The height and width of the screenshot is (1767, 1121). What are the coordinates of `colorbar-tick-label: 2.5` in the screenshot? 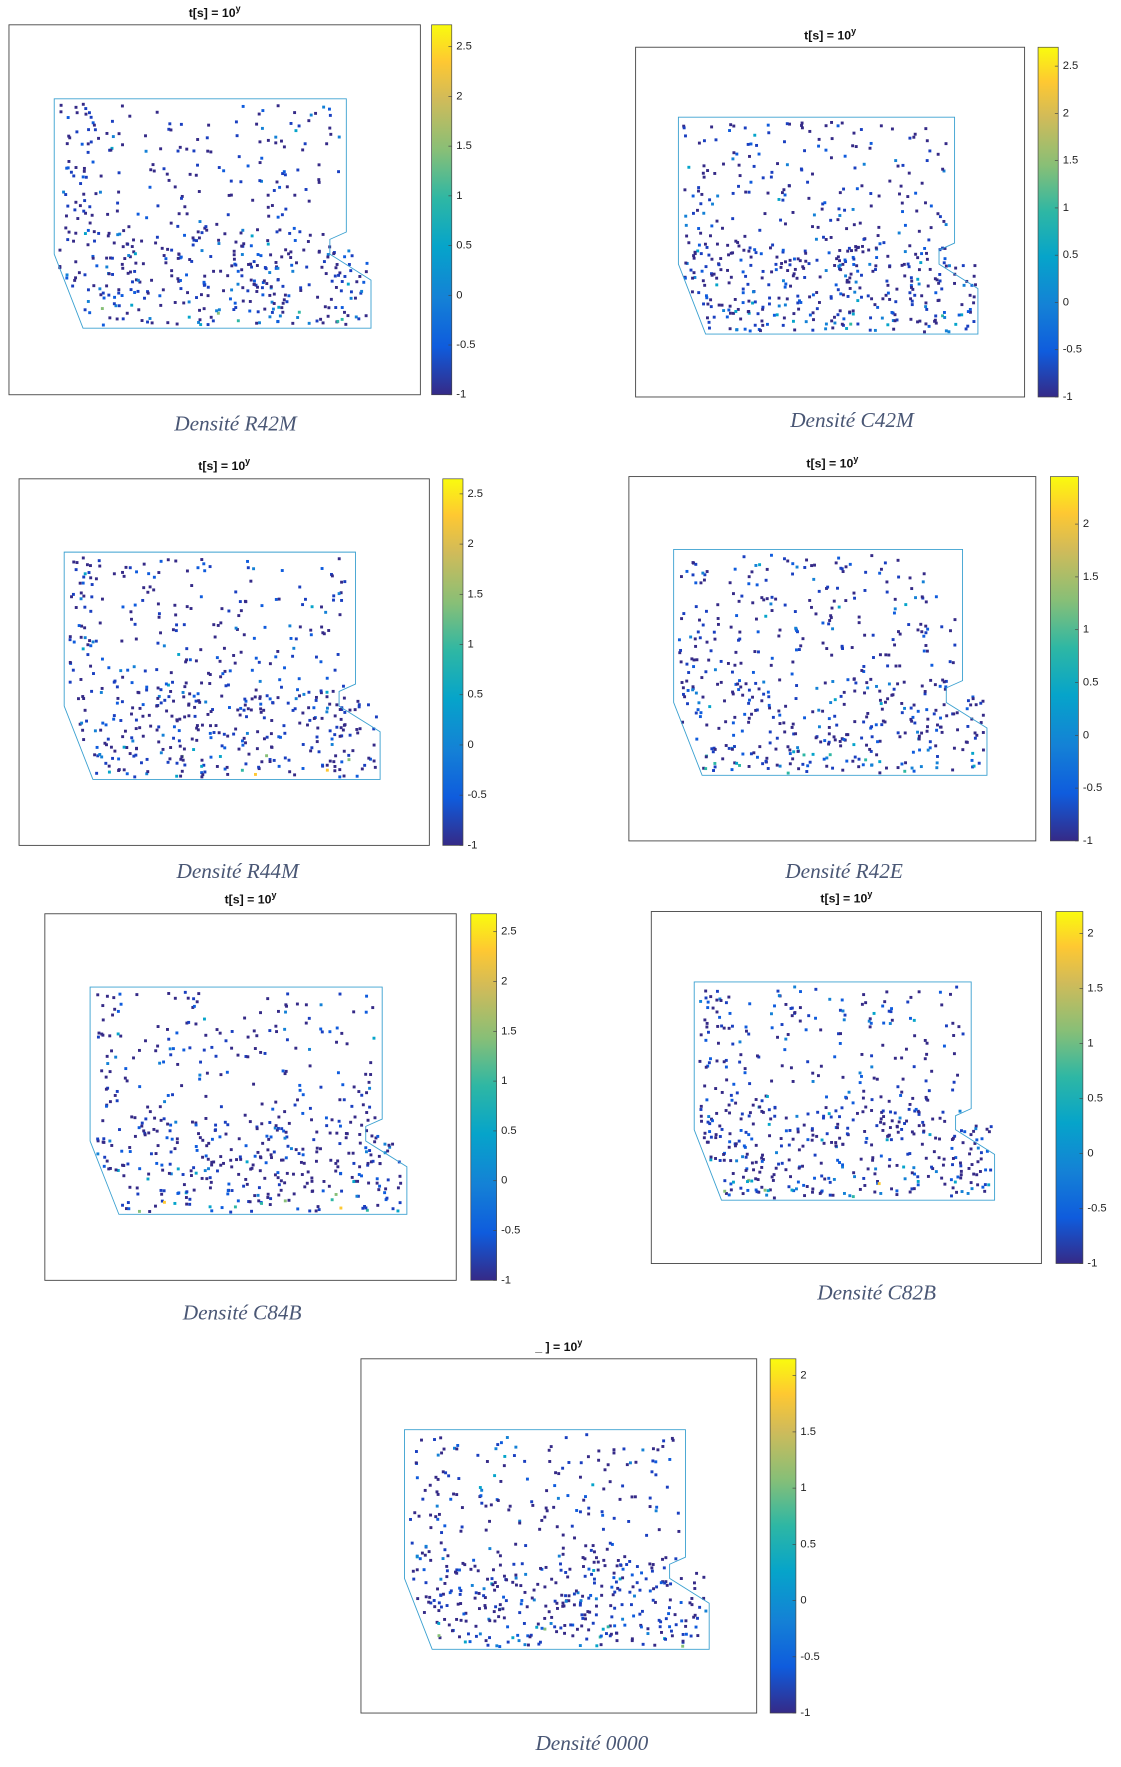 It's located at (464, 47).